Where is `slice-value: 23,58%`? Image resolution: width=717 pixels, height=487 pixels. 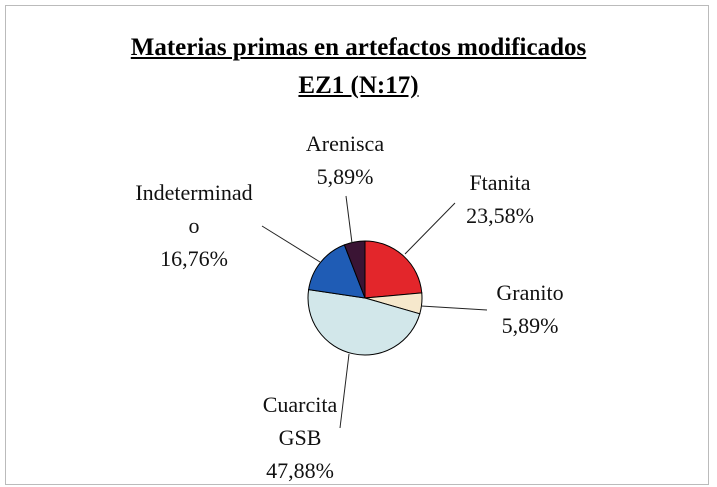
slice-value: 23,58% is located at coordinates (500, 215).